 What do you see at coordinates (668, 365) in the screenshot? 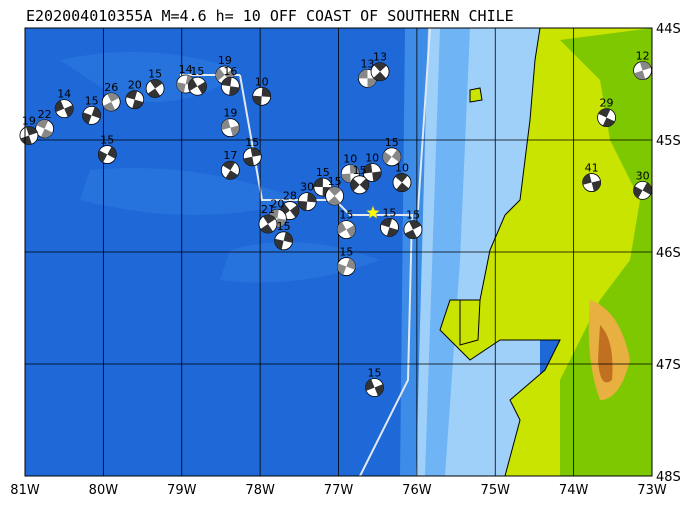
I see `y-tick-label: 47S` at bounding box center [668, 365].